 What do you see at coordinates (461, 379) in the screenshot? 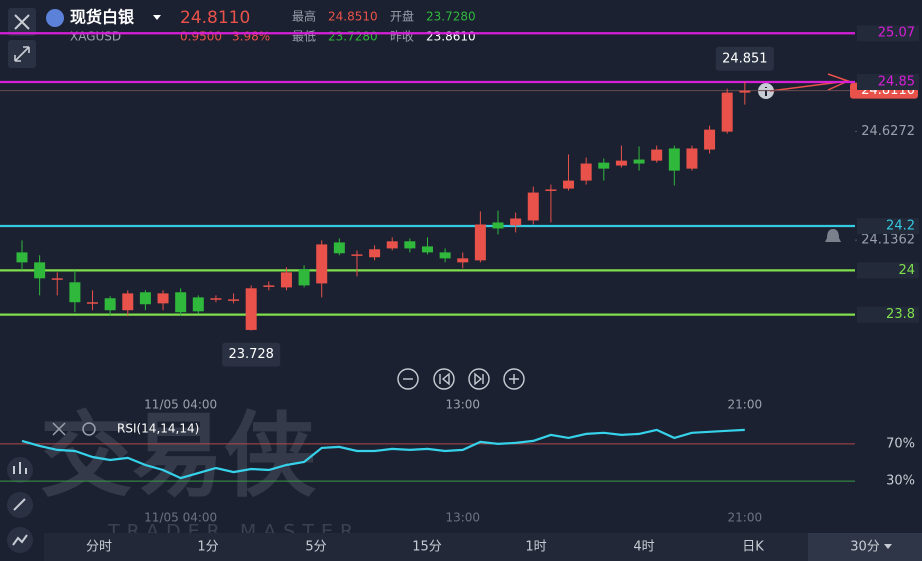
I see `nav-buttons` at bounding box center [461, 379].